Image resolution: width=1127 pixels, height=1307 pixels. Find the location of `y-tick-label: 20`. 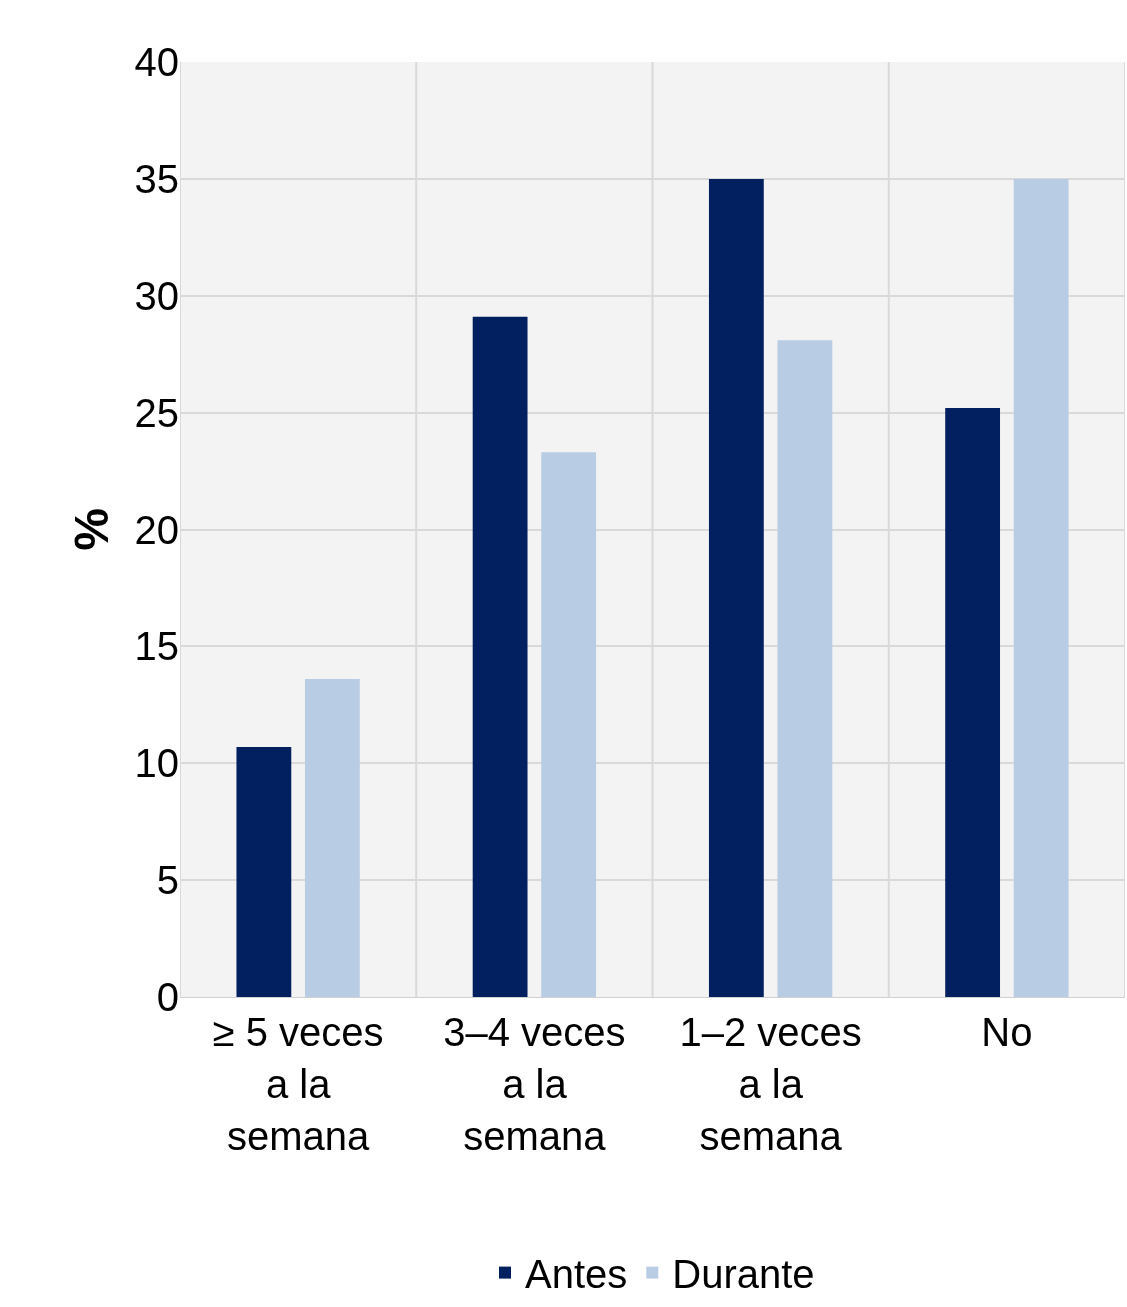

y-tick-label: 20 is located at coordinates (156, 529).